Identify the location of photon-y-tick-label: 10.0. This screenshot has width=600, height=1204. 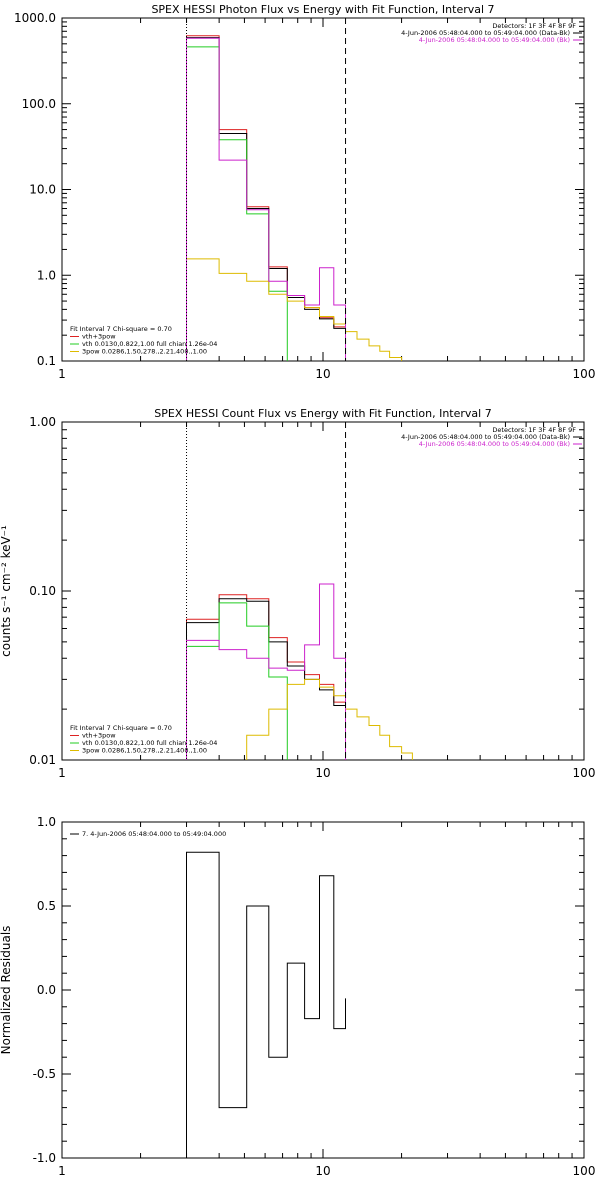
(42, 190).